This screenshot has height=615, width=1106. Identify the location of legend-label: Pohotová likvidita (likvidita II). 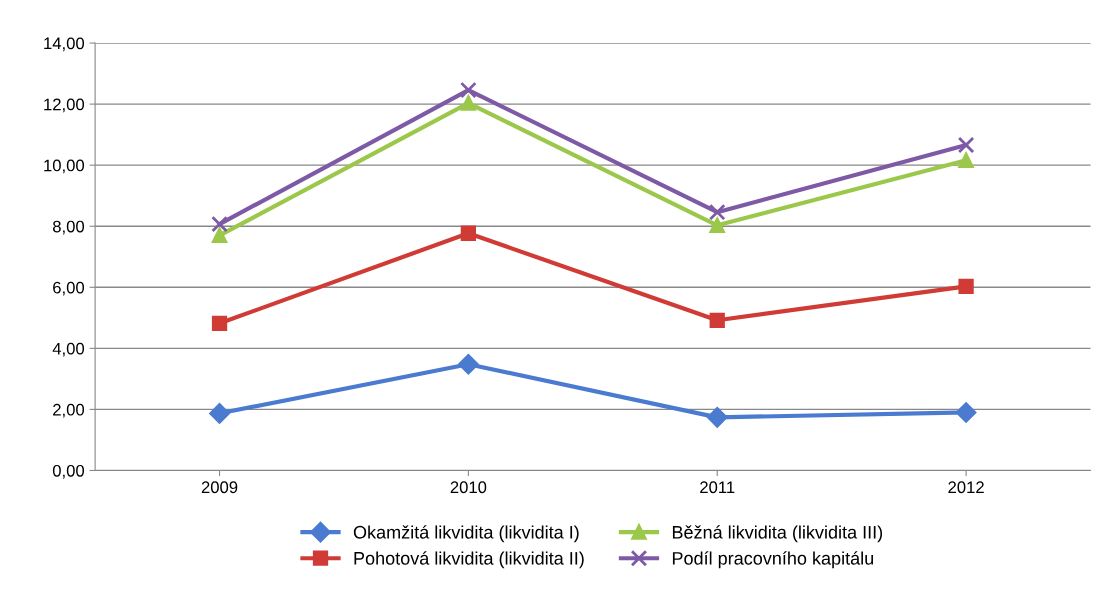
(469, 560).